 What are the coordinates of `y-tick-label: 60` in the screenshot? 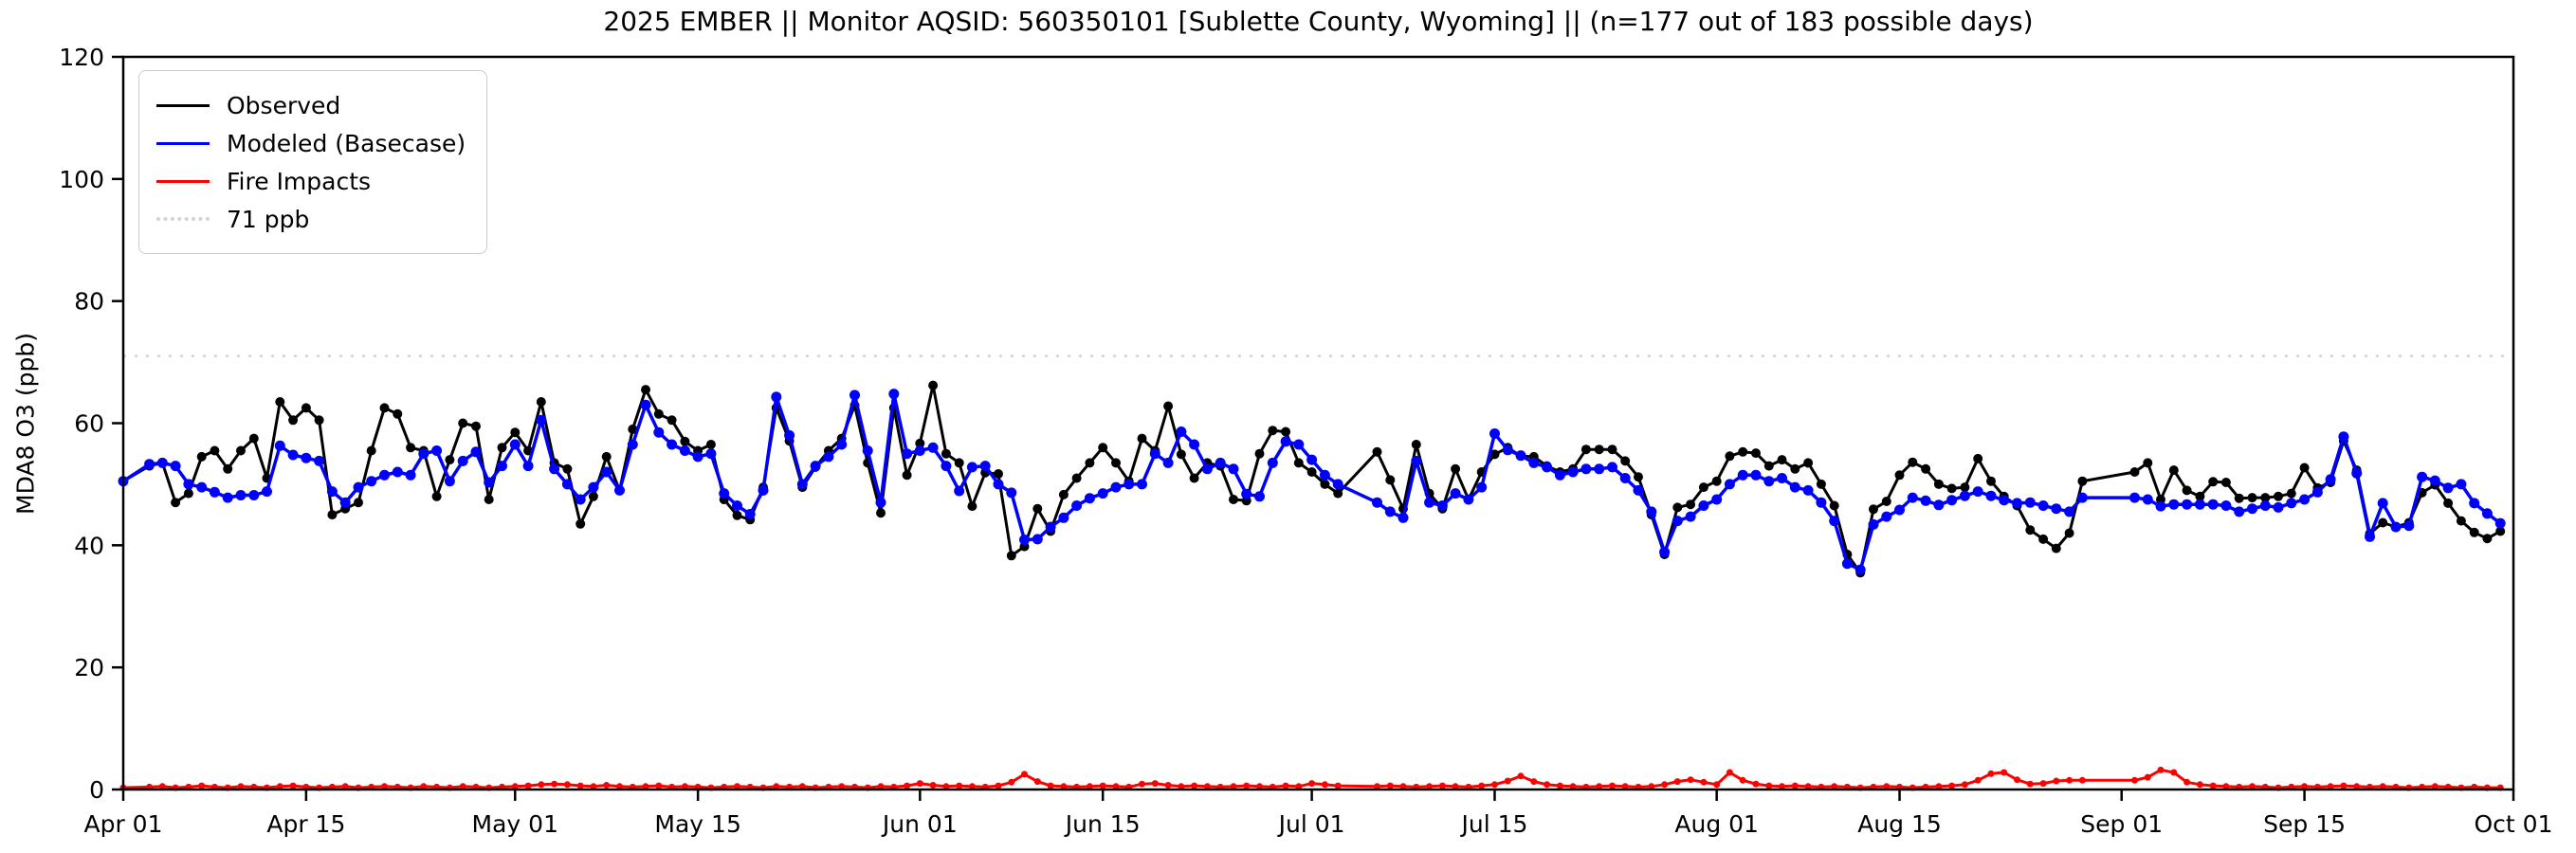 It's located at (89, 424).